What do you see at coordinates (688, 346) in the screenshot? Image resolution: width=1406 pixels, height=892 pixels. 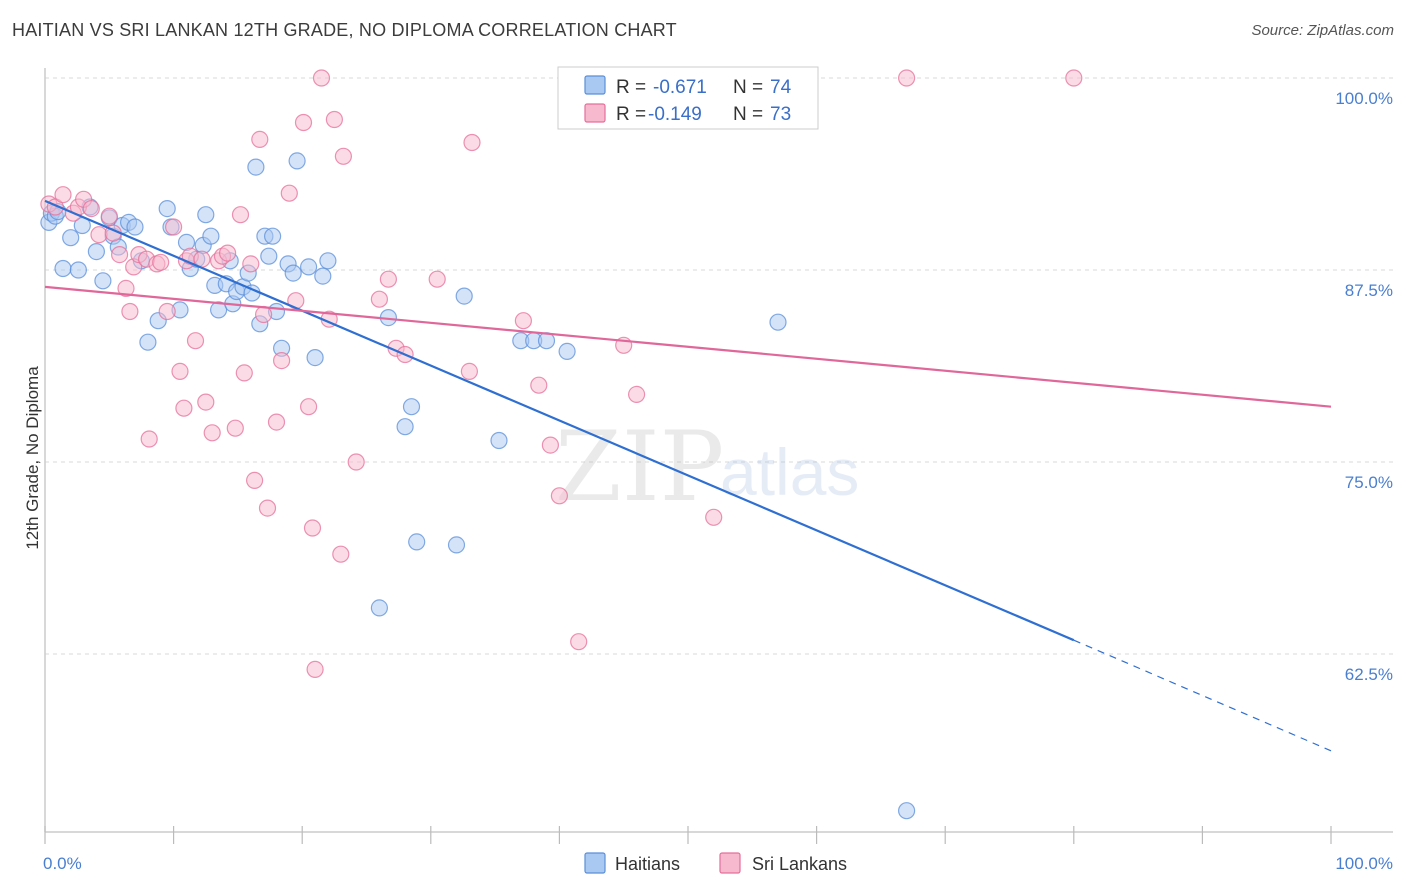 I see `srilankans-trend-line` at bounding box center [688, 346].